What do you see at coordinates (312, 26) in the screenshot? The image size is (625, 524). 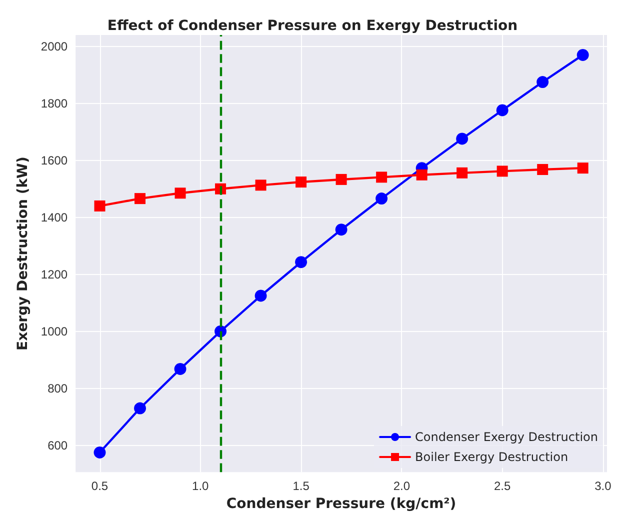 I see `chart-title: Effect of Condenser Pressure on Exergy Destruction` at bounding box center [312, 26].